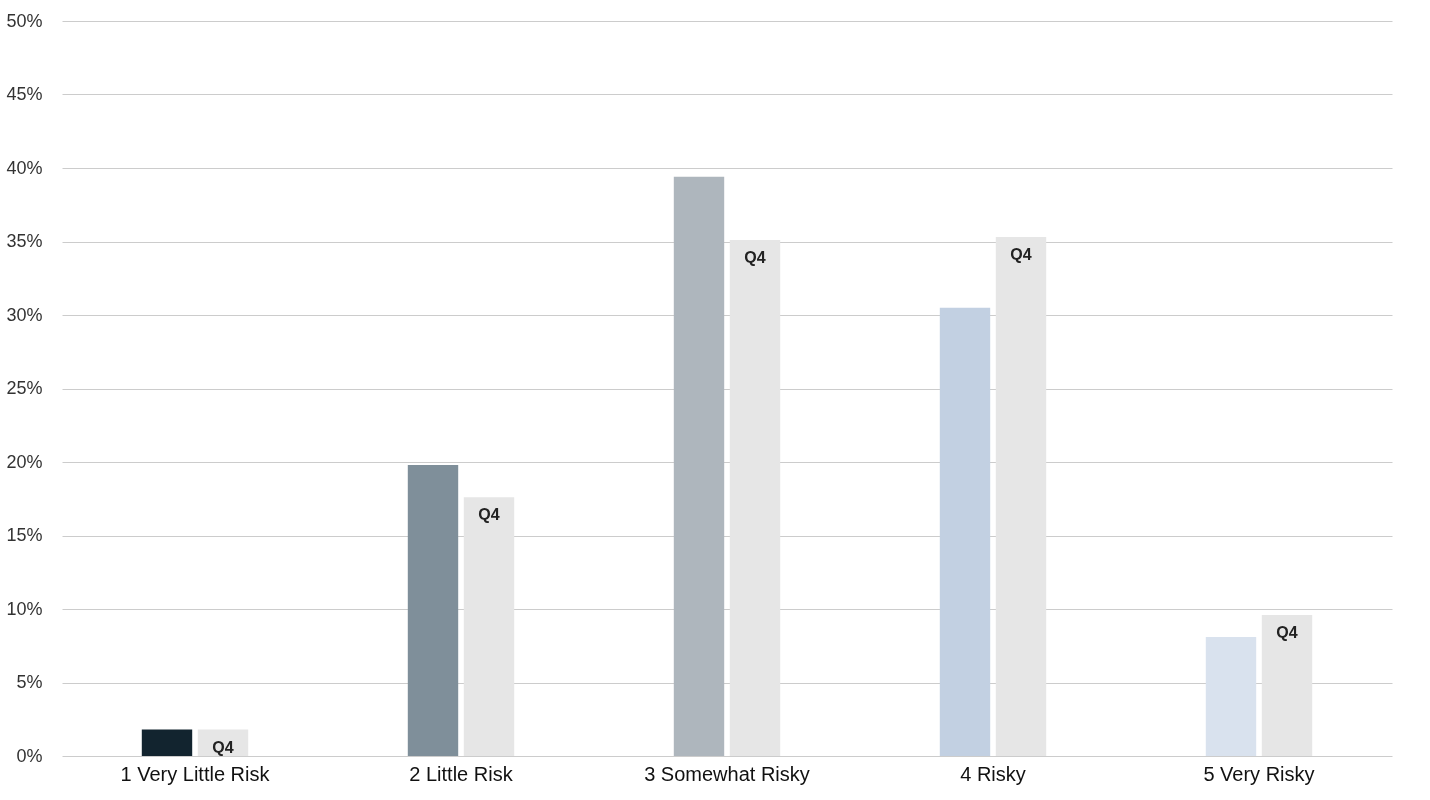 The width and height of the screenshot is (1430, 800). I want to click on x-tick-label: 1 Very Little Risk, so click(195, 773).